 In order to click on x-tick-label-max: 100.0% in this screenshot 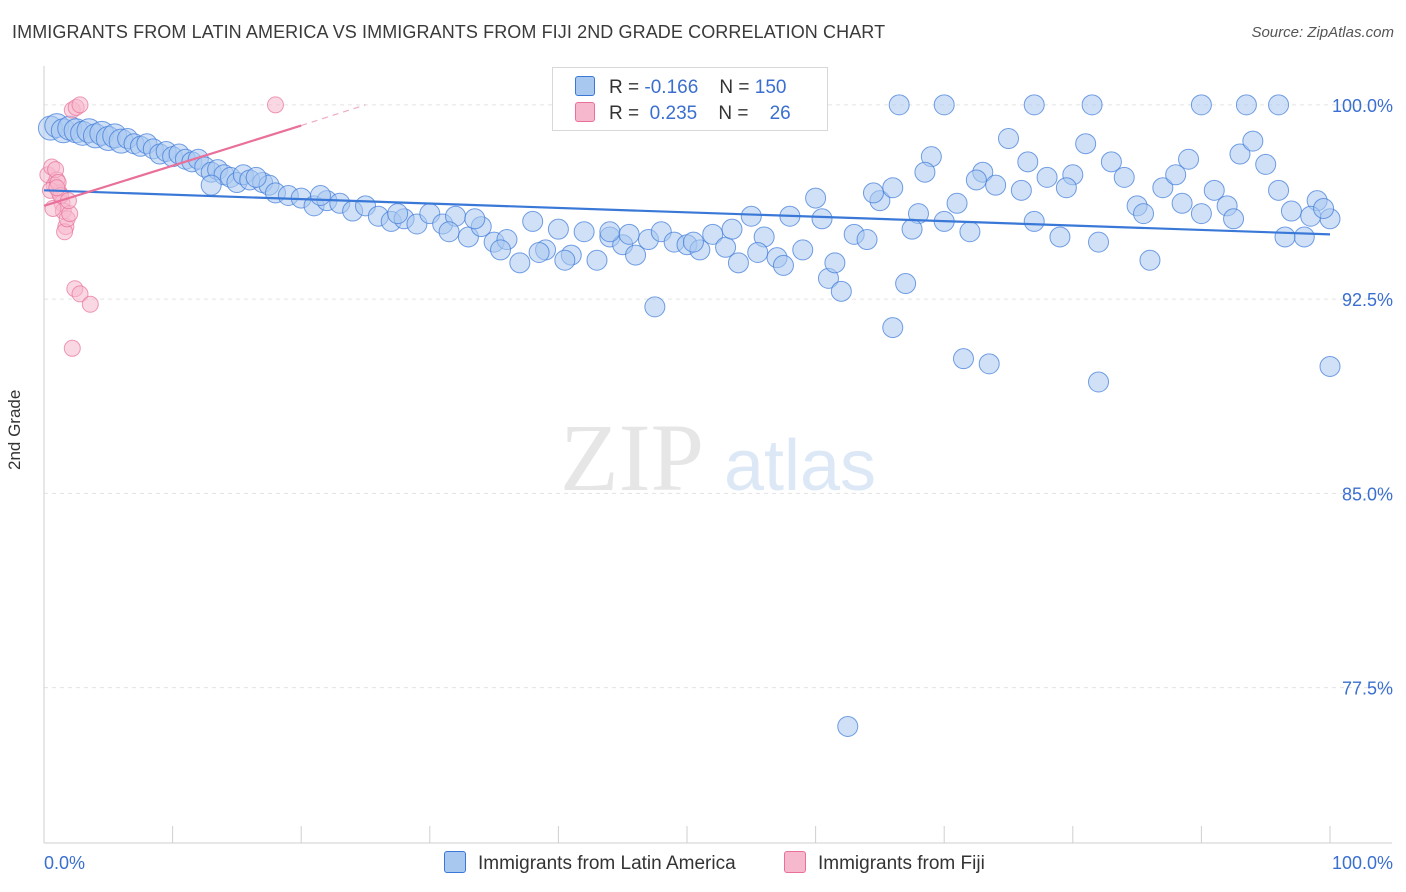, I will do `click(1362, 863)`.